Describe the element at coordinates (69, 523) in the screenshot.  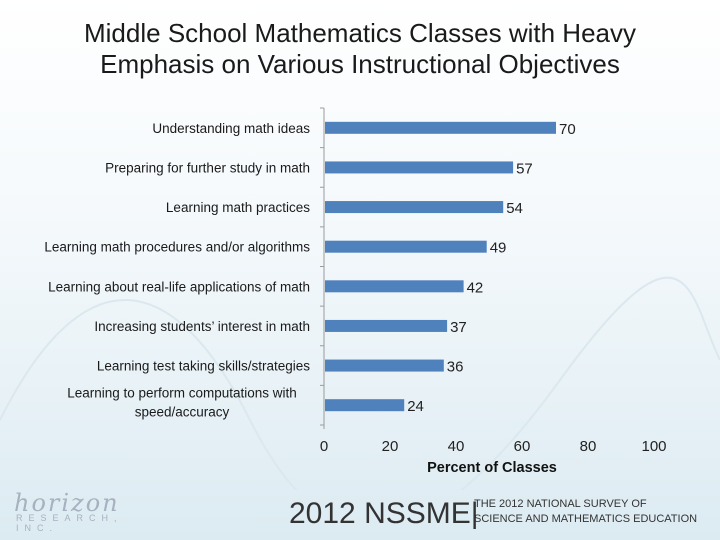
I see `logo-subtext: RESEARCH, INC.` at that location.